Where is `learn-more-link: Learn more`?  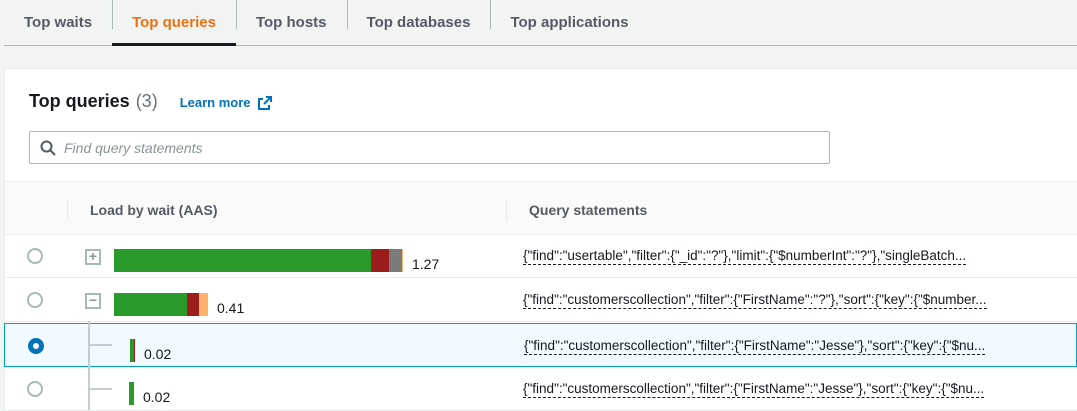 learn-more-link: Learn more is located at coordinates (226, 103).